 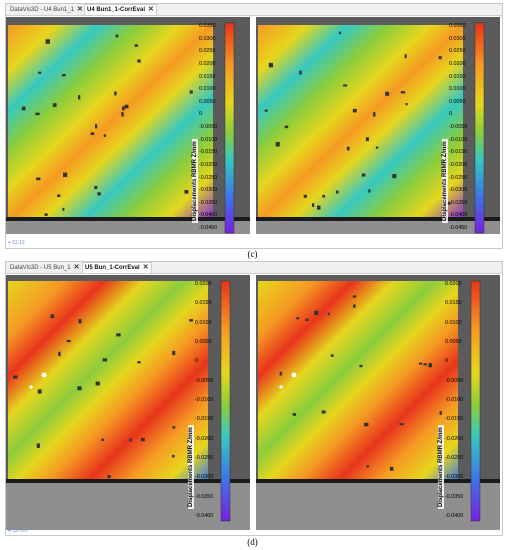 I want to click on colorbar-tick-label: 0.0100, so click(x=457, y=89).